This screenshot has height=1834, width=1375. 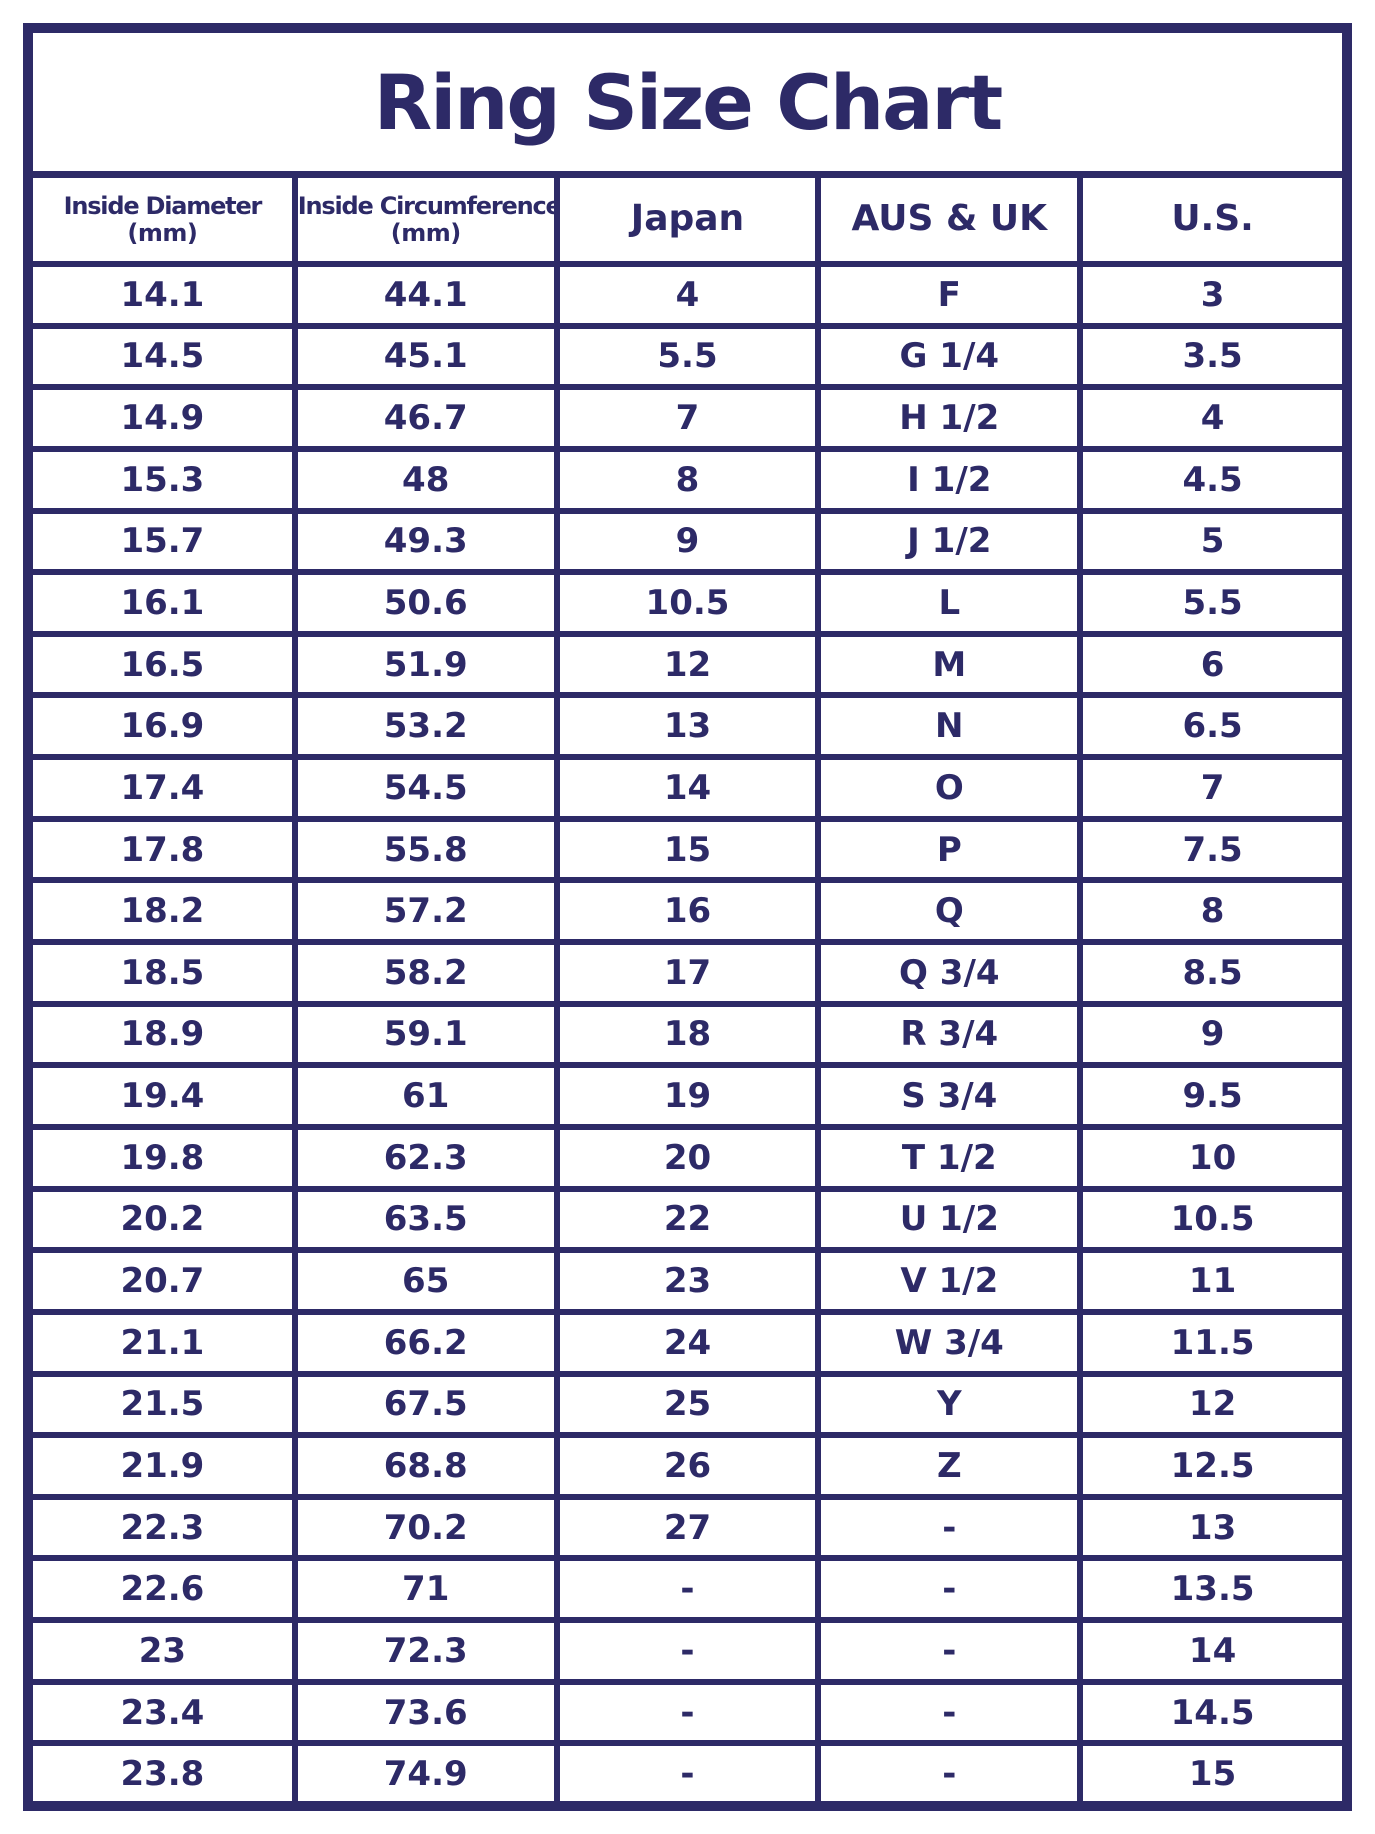 I want to click on table-cell: 7, so click(x=1211, y=788).